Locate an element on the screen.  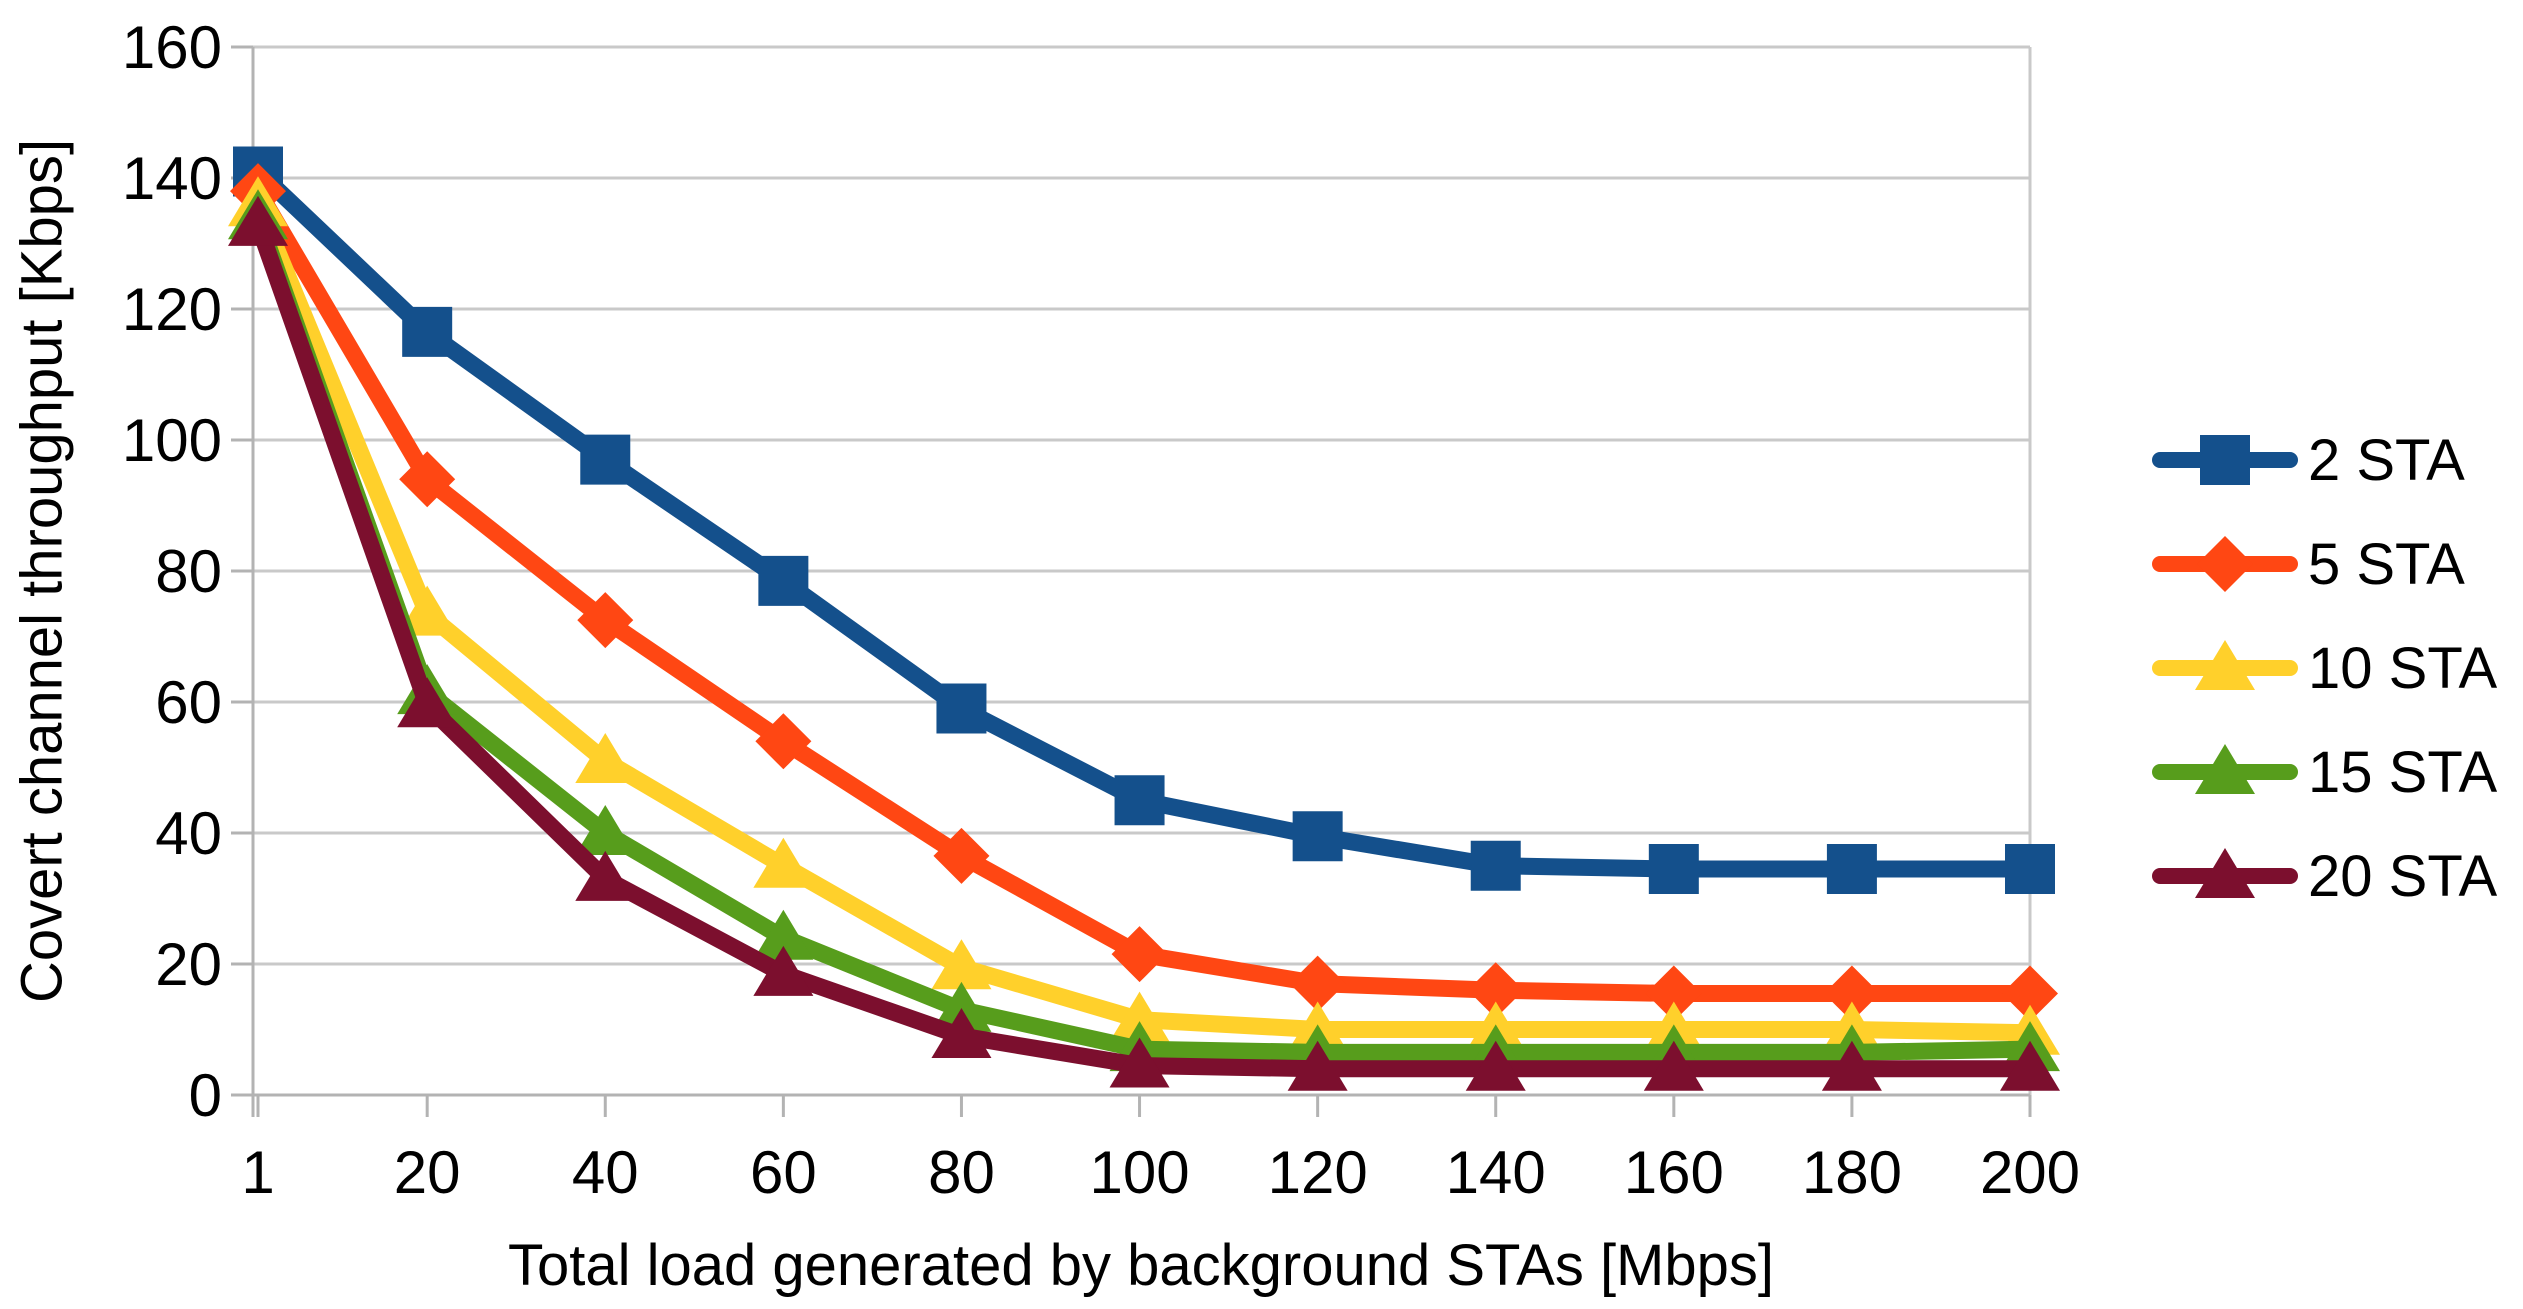
legend-item-15-sta: 15 STA is located at coordinates (2323, 772).